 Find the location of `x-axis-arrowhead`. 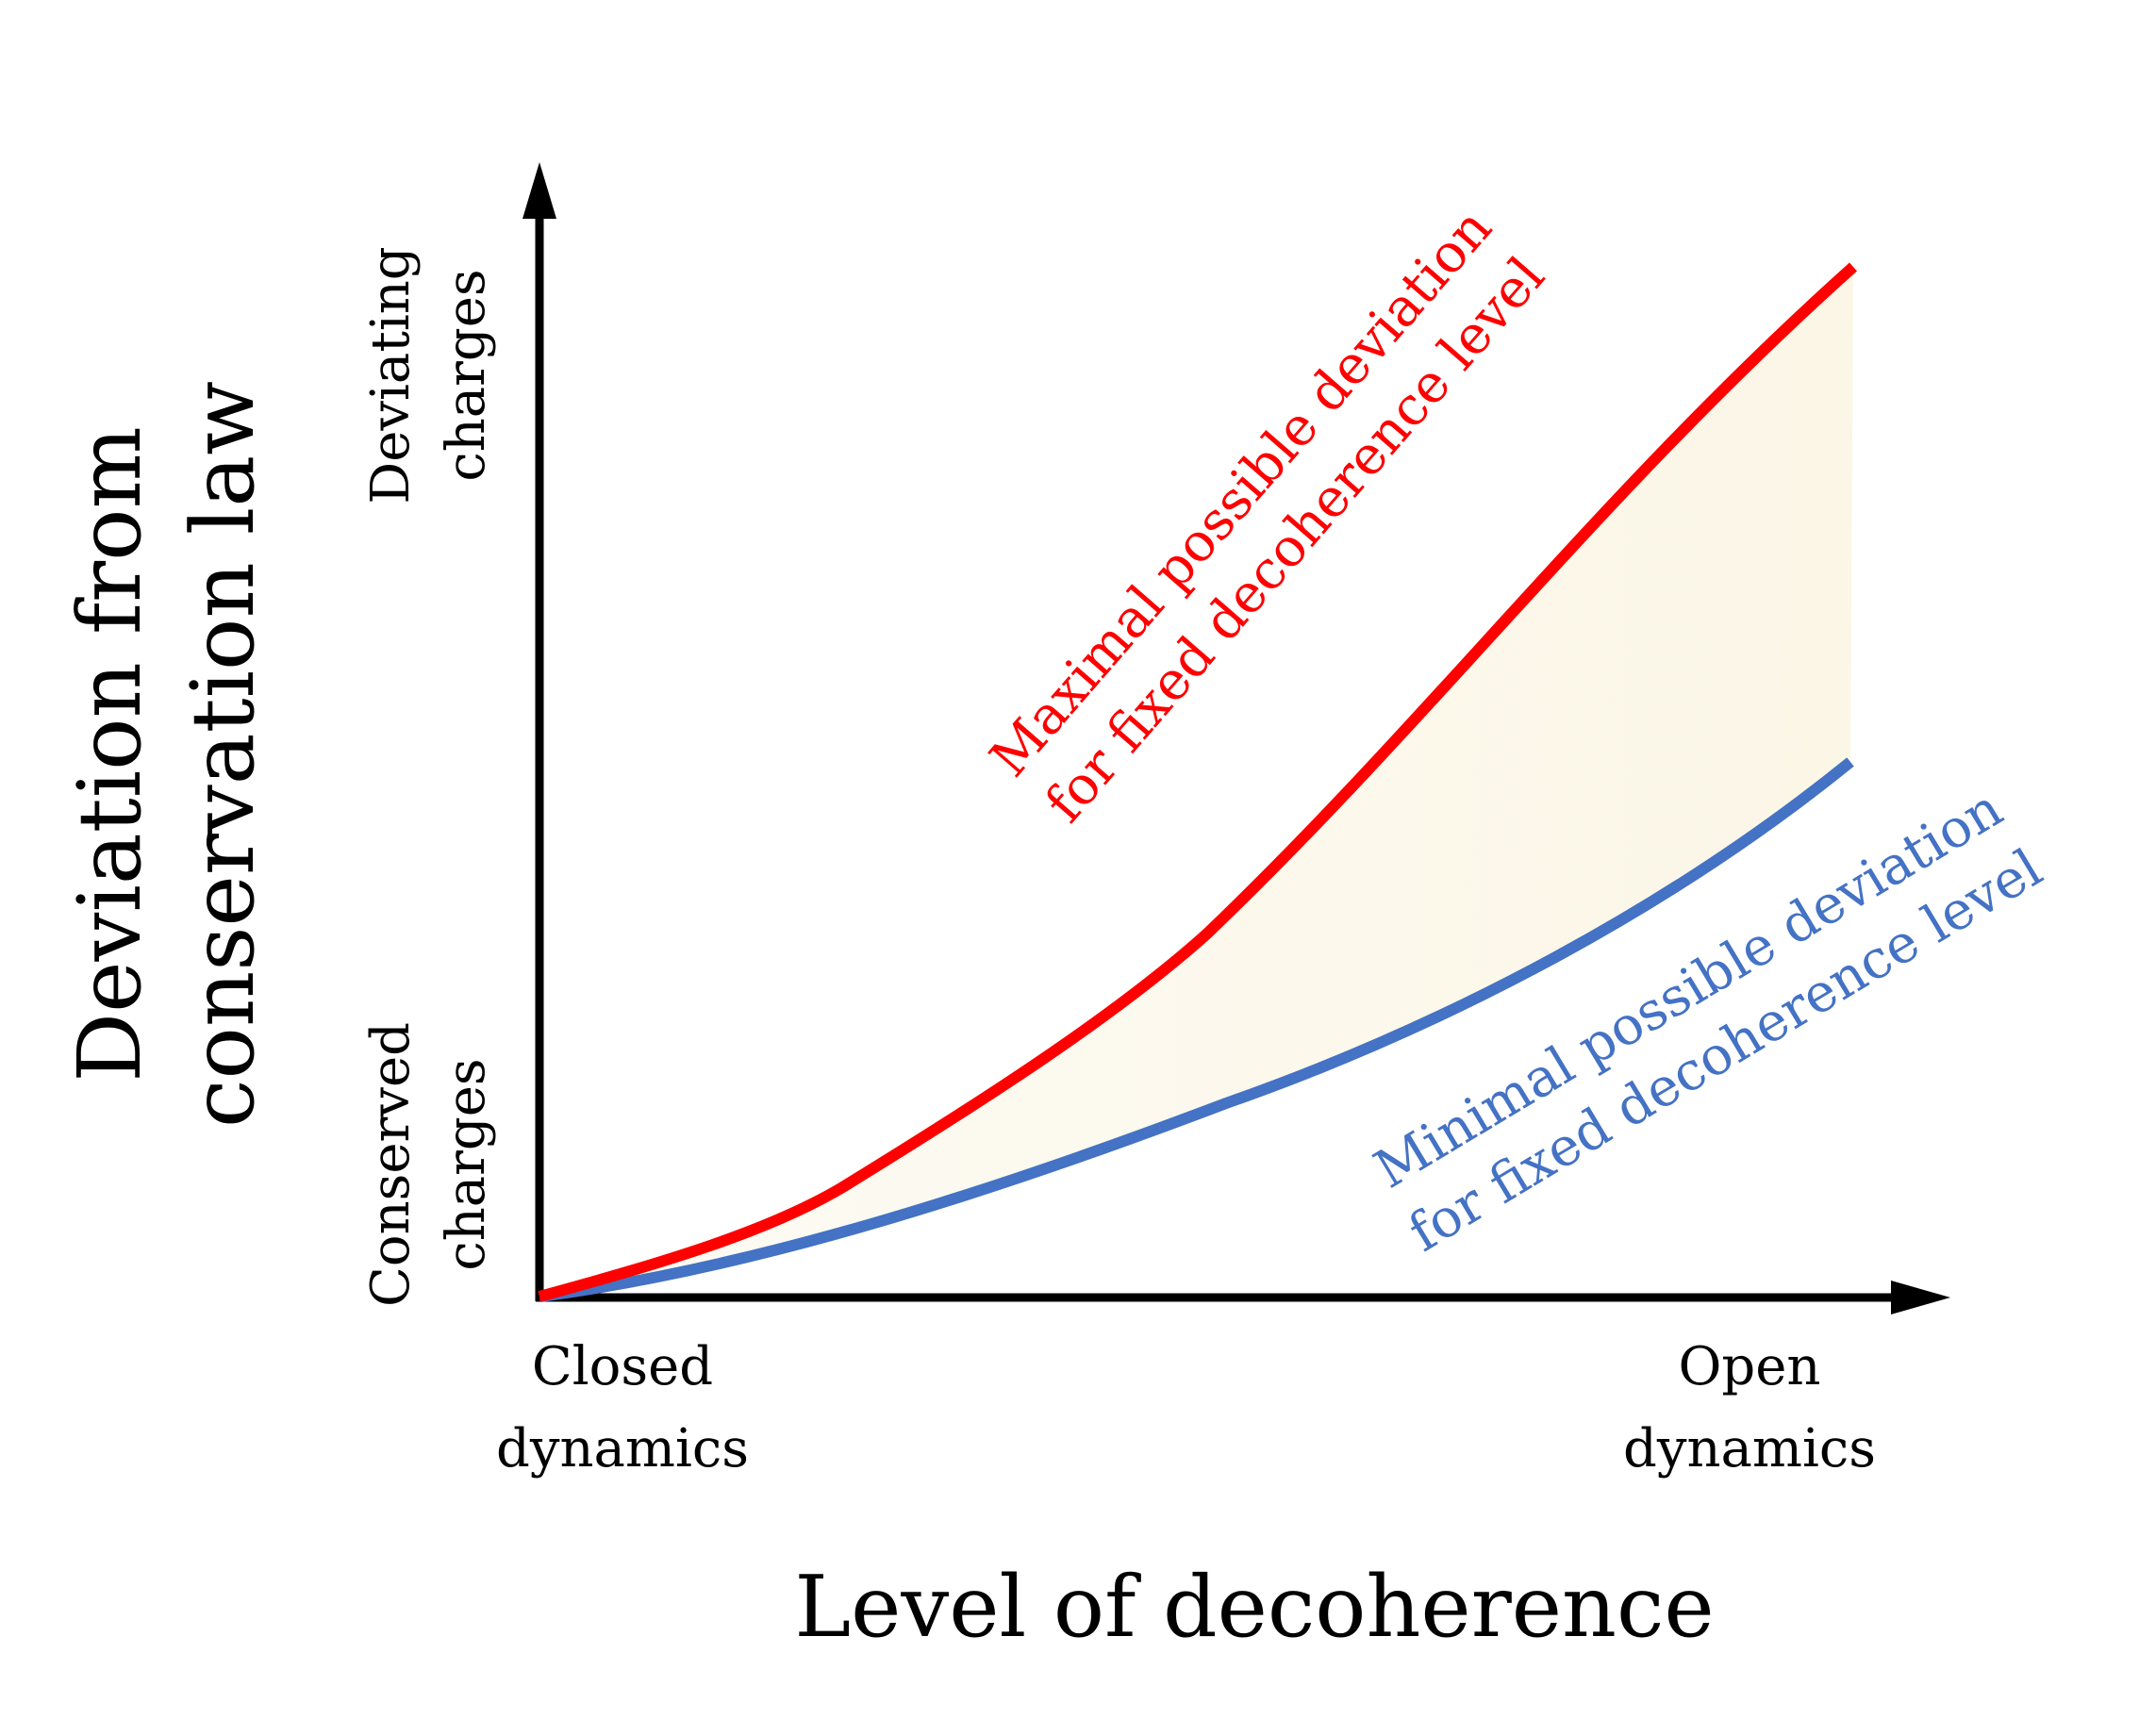

x-axis-arrowhead is located at coordinates (1920, 1297).